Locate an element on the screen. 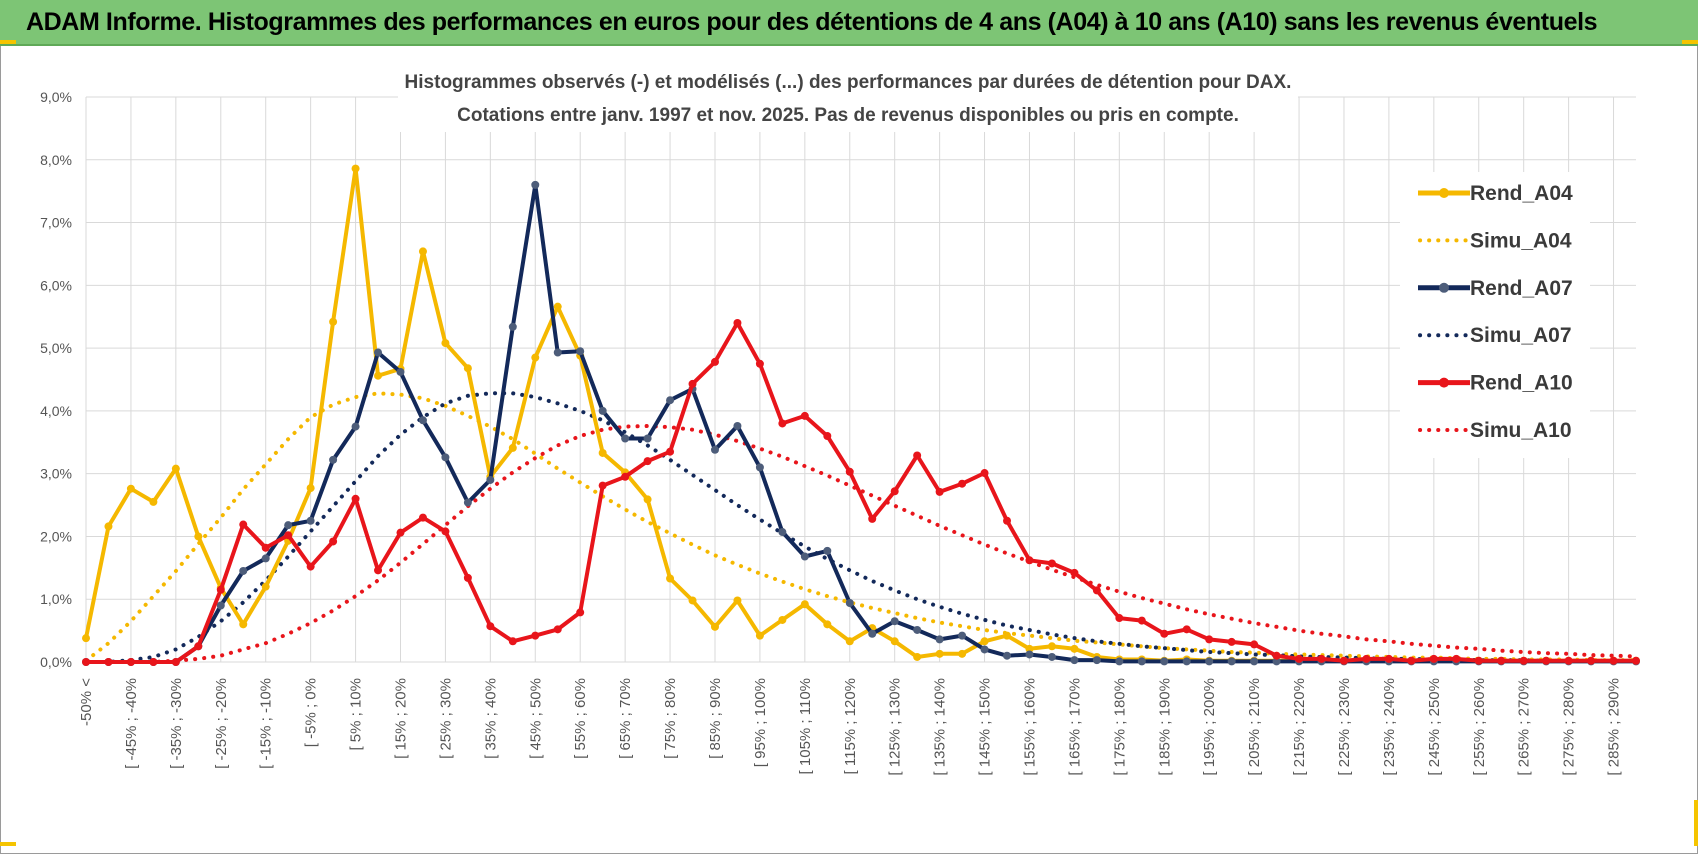 The width and height of the screenshot is (1698, 854). y-tick-label: 1,0% is located at coordinates (56, 599).